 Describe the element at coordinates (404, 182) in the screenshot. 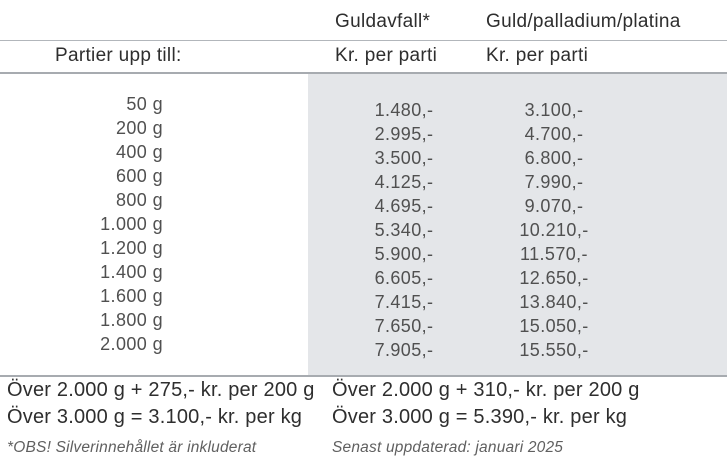

I see `price-cell: 4.125,-` at that location.